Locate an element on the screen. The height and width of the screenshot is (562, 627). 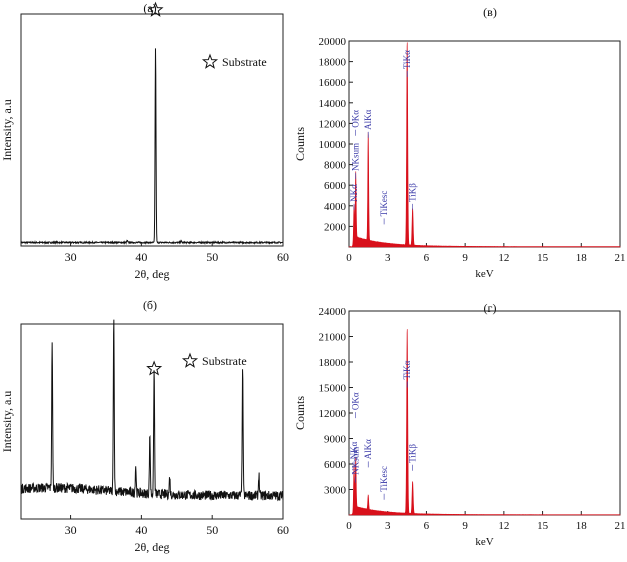
y-tick-label: 2000 is located at coordinates (335, 227).